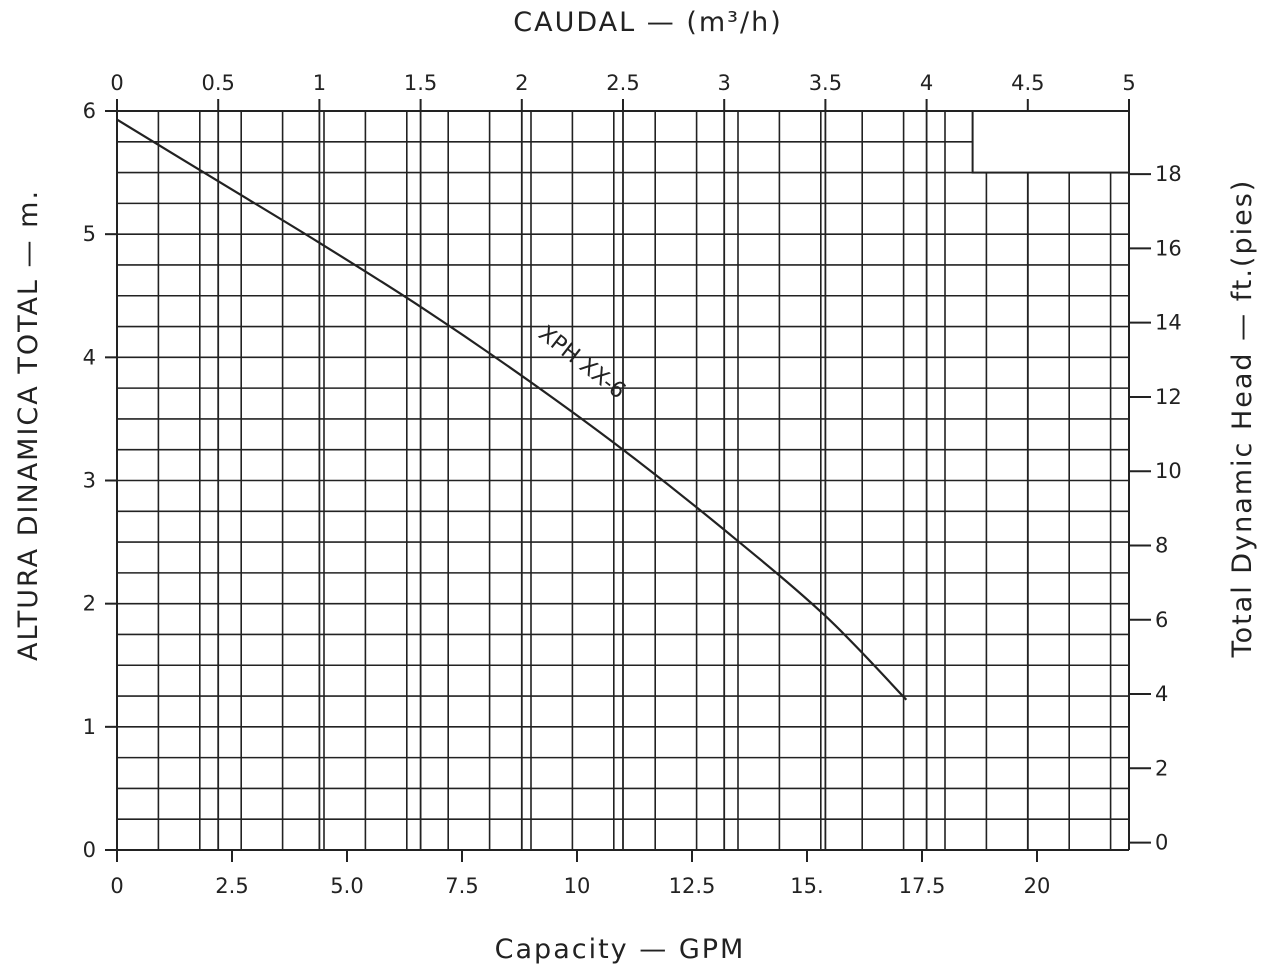  What do you see at coordinates (231, 886) in the screenshot?
I see `bottom-axis-tick-label: 2.5` at bounding box center [231, 886].